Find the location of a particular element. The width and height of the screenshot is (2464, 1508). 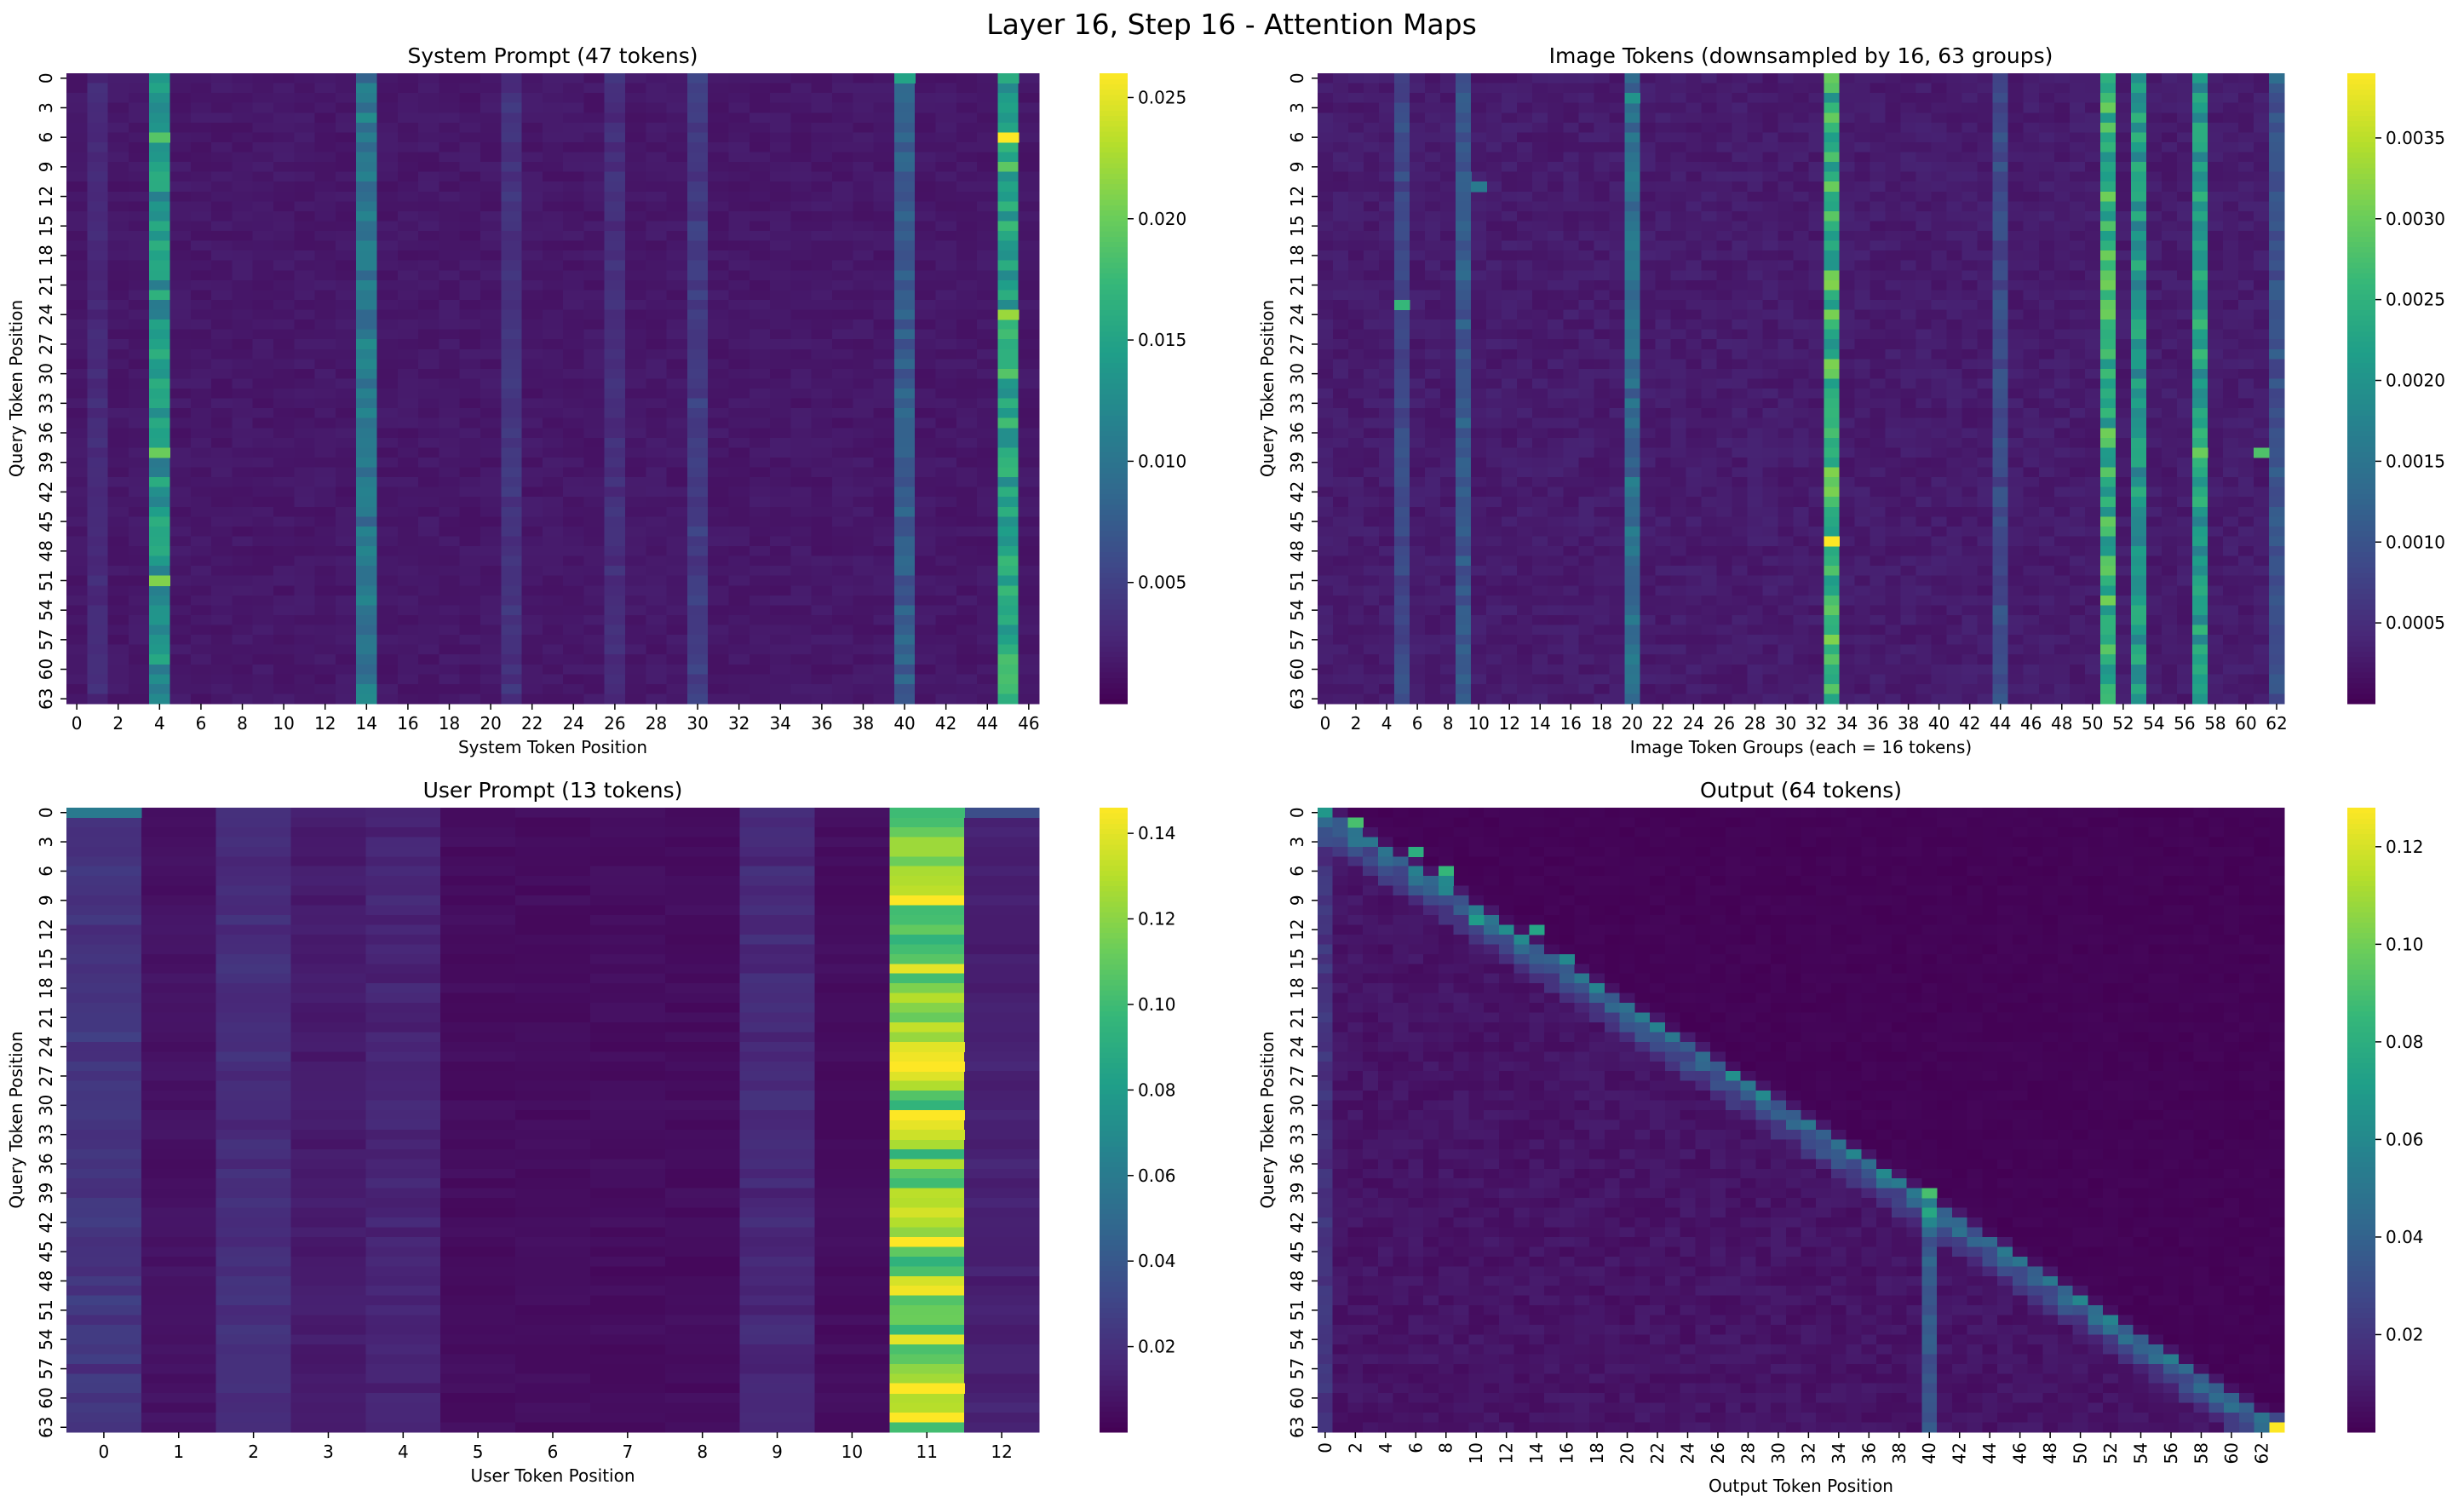

heatmap-hotspot-cell is located at coordinates (160, 137).